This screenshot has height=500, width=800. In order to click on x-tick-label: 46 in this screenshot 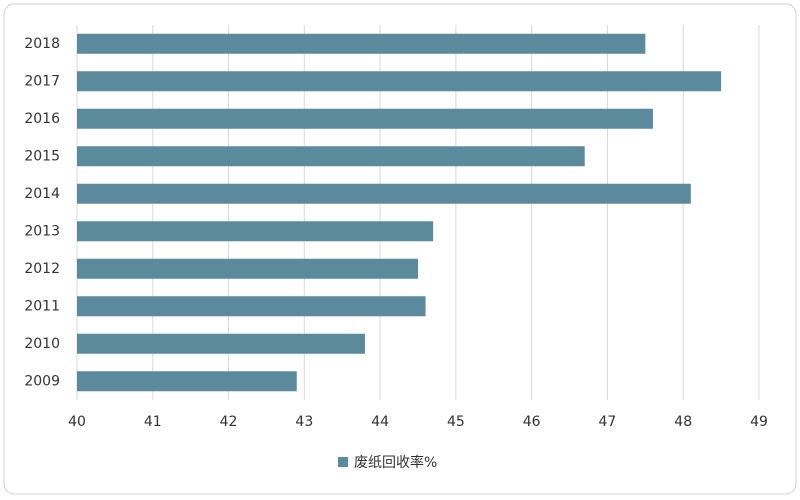, I will do `click(532, 422)`.